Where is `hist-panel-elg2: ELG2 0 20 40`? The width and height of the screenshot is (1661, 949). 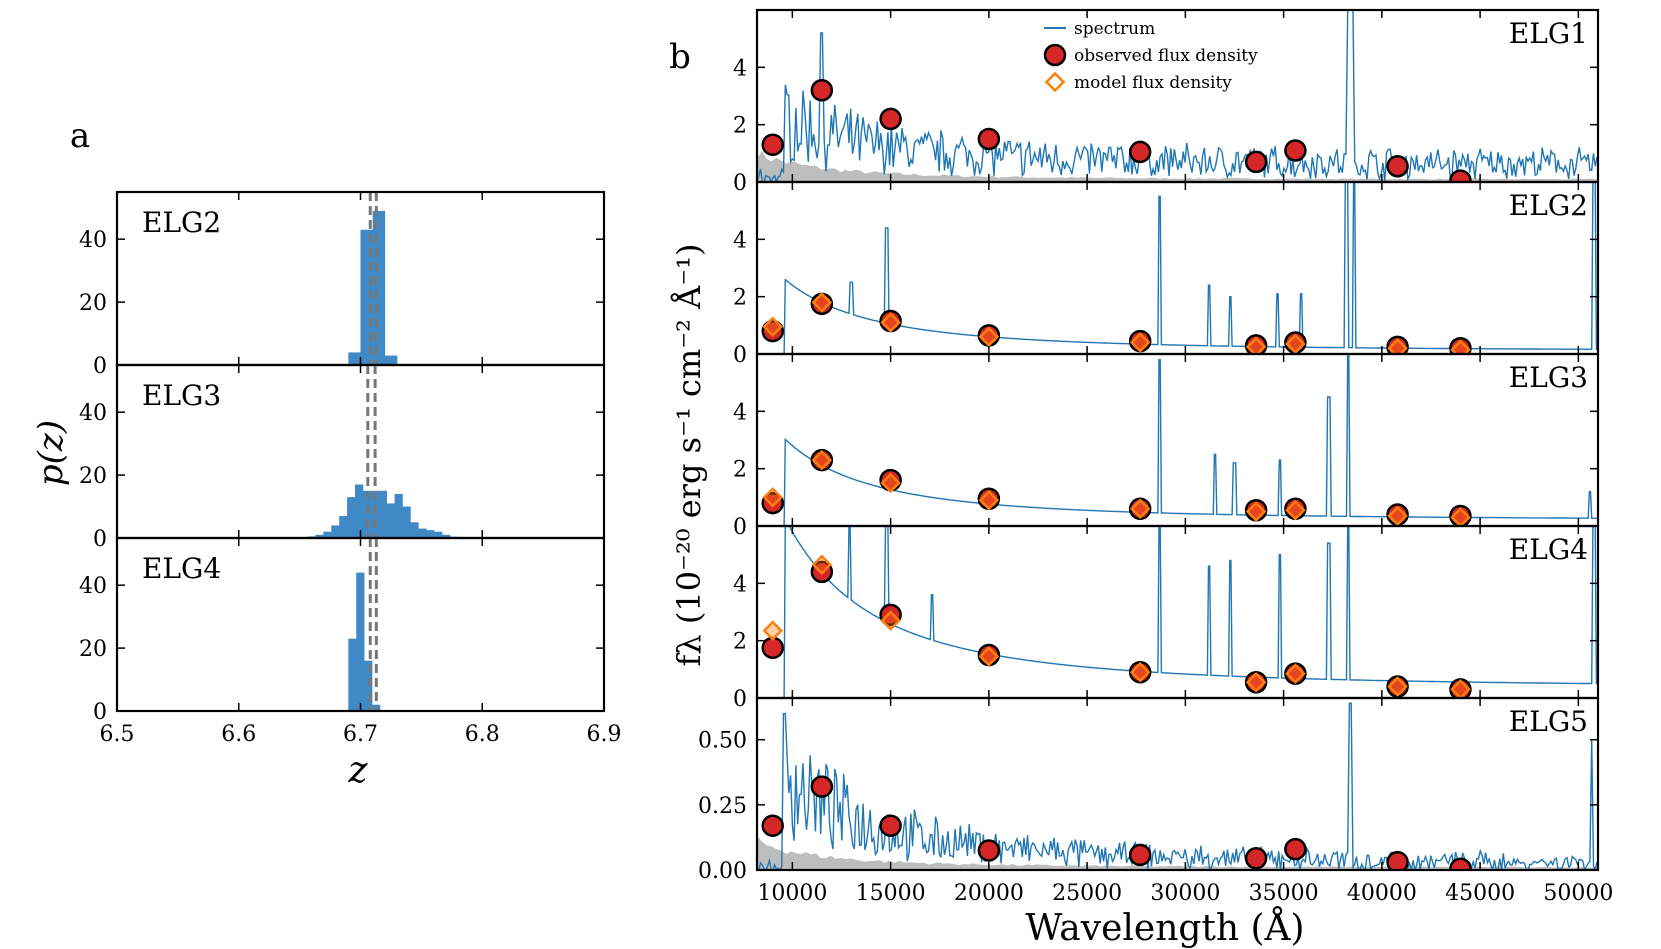 hist-panel-elg2: ELG2 0 20 40 is located at coordinates (342, 284).